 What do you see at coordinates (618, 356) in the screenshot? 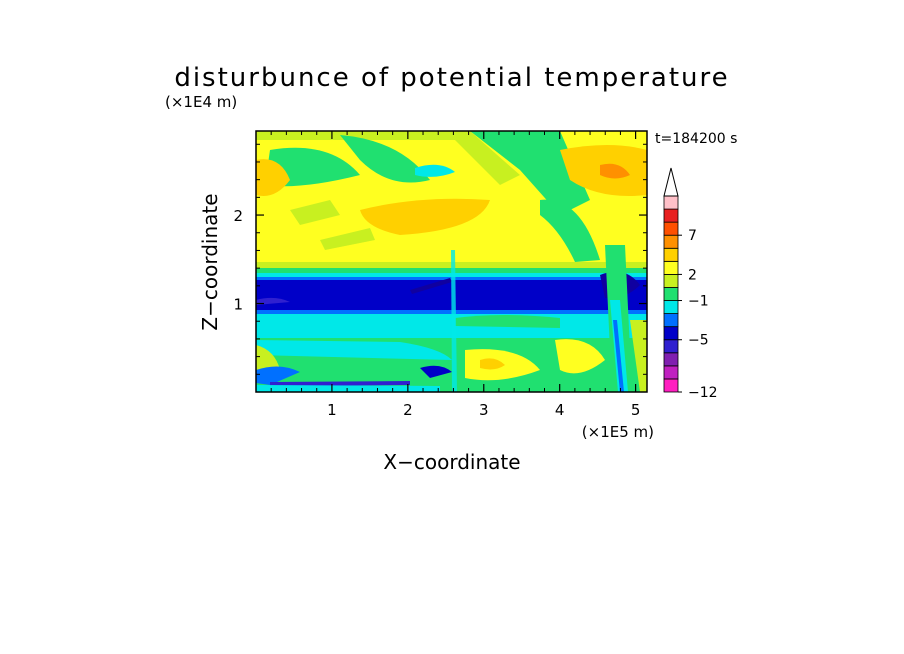
I see `right-vertical-blue` at bounding box center [618, 356].